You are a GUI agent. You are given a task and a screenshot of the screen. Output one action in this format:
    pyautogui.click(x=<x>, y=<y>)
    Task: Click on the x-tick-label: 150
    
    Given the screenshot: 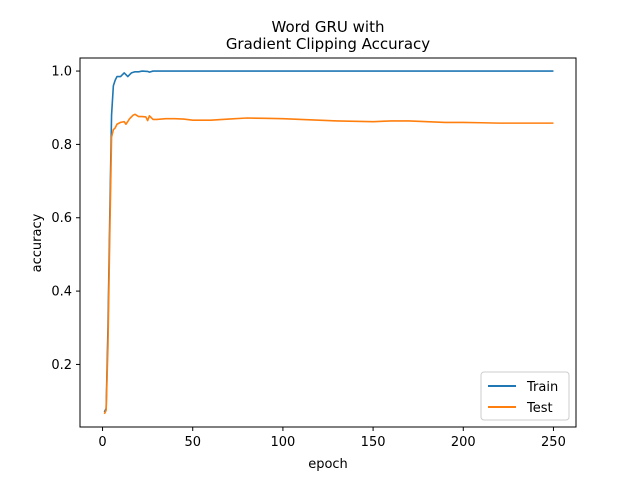 What is the action you would take?
    pyautogui.click(x=373, y=442)
    